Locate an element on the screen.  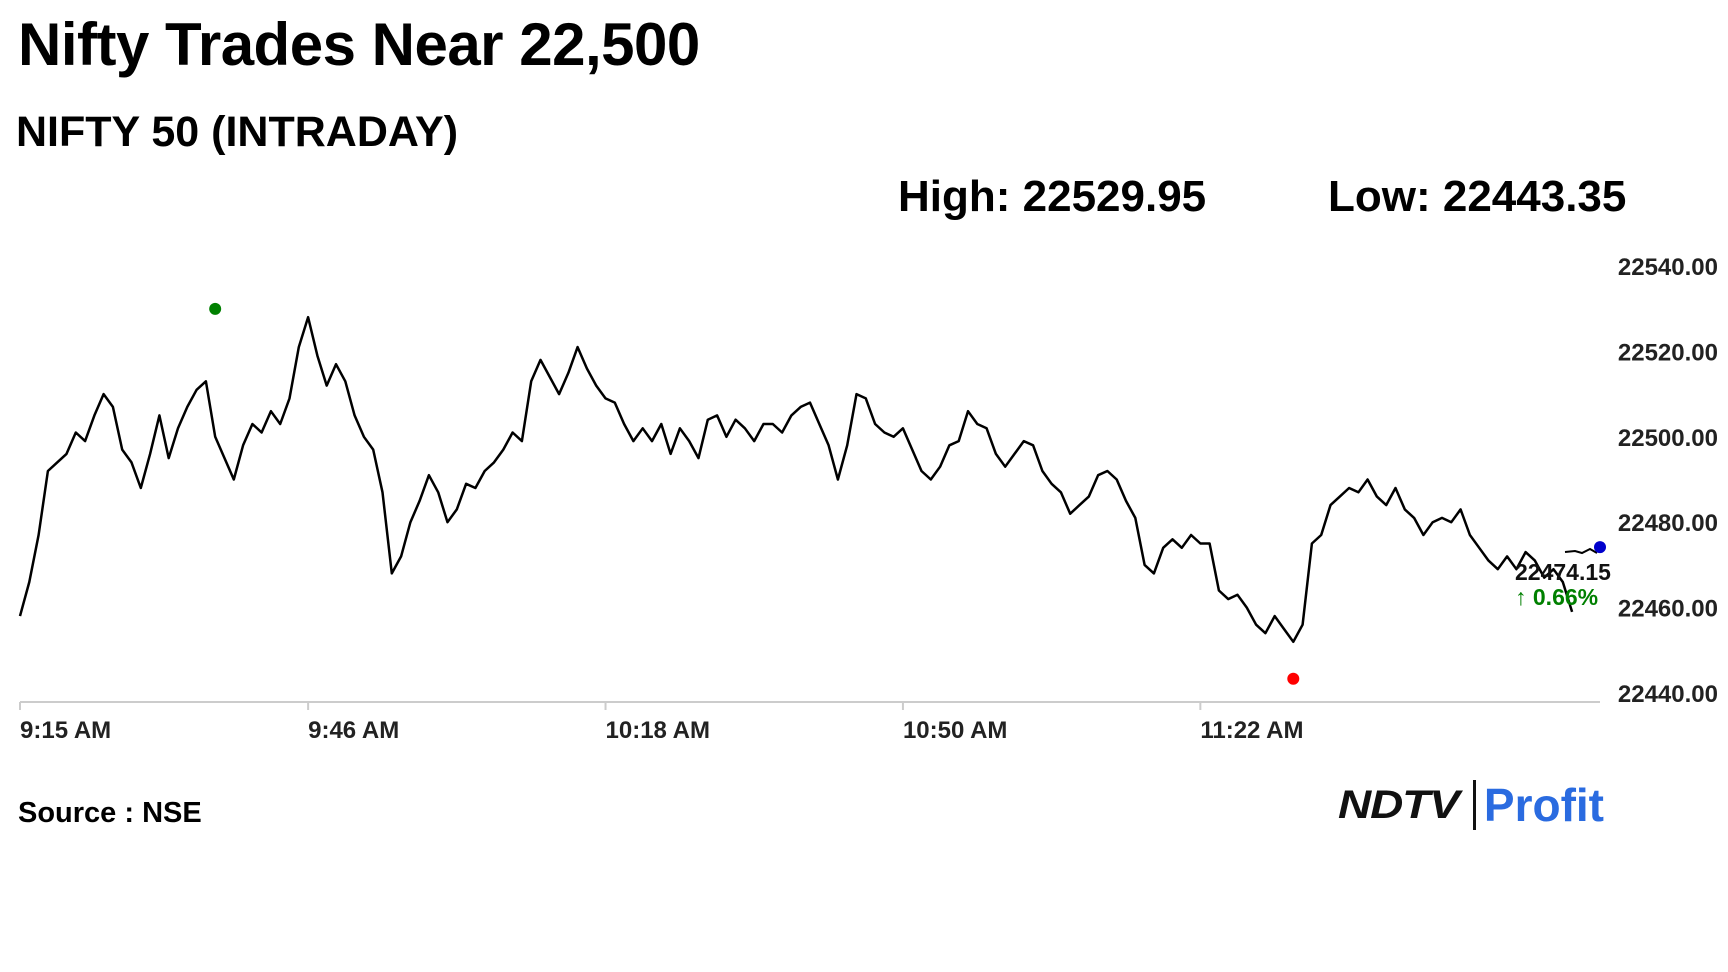
y-tick-label: 22500.00 is located at coordinates (1668, 438).